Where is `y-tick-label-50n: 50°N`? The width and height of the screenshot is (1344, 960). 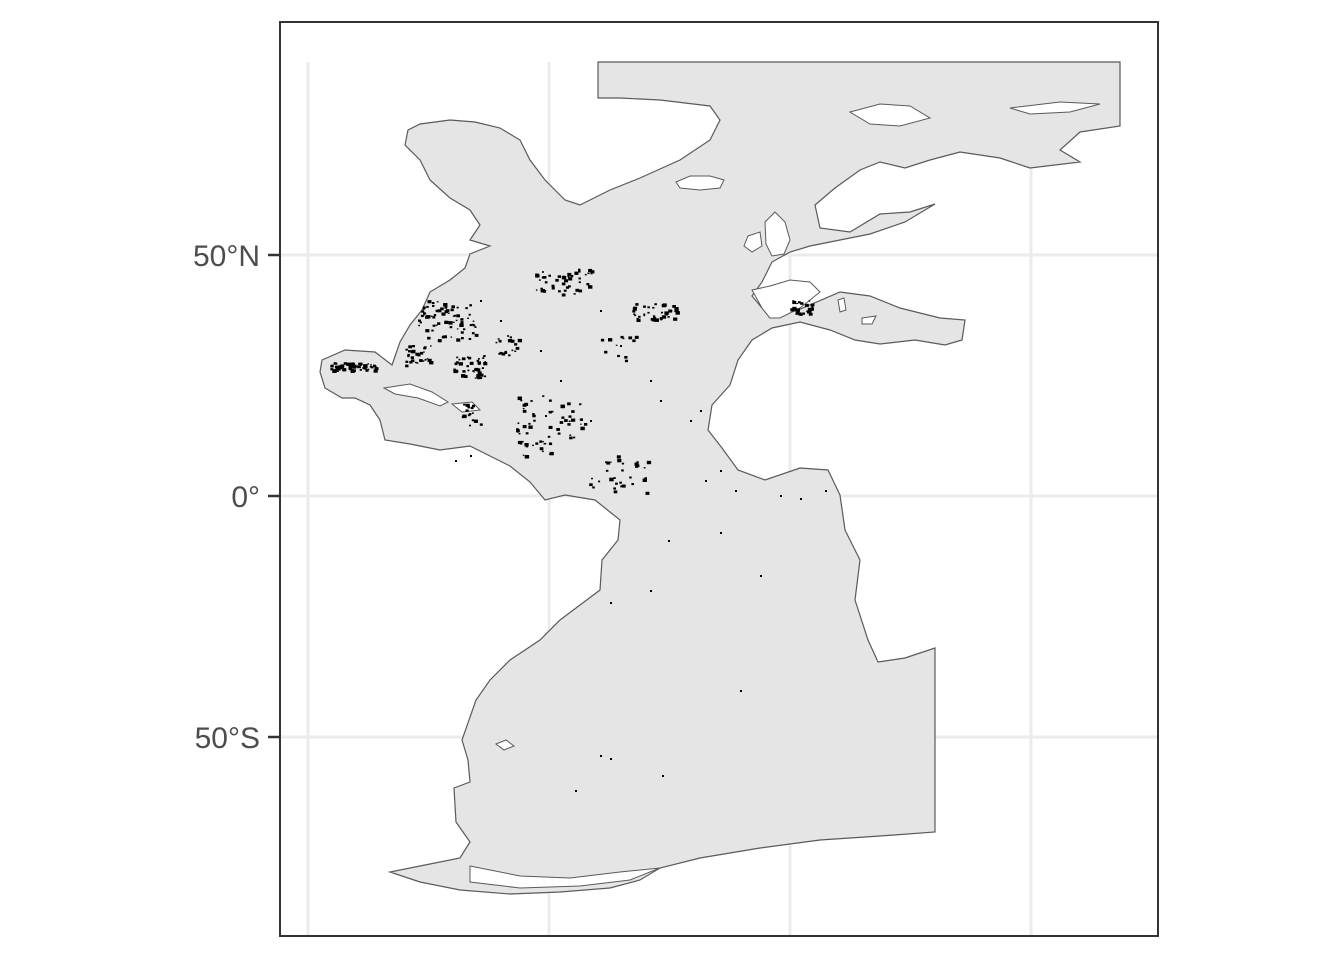
y-tick-label-50n: 50°N is located at coordinates (226, 256).